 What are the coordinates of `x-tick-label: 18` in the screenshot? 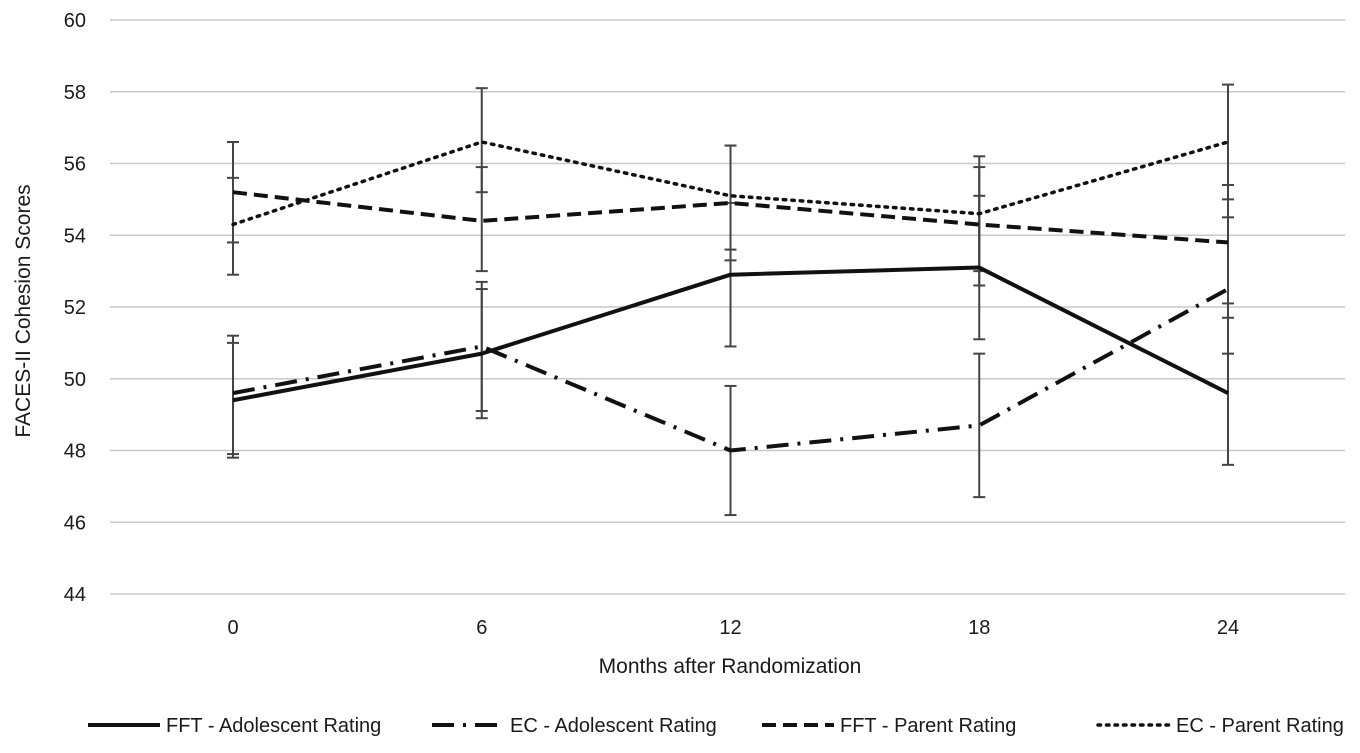 It's located at (979, 628).